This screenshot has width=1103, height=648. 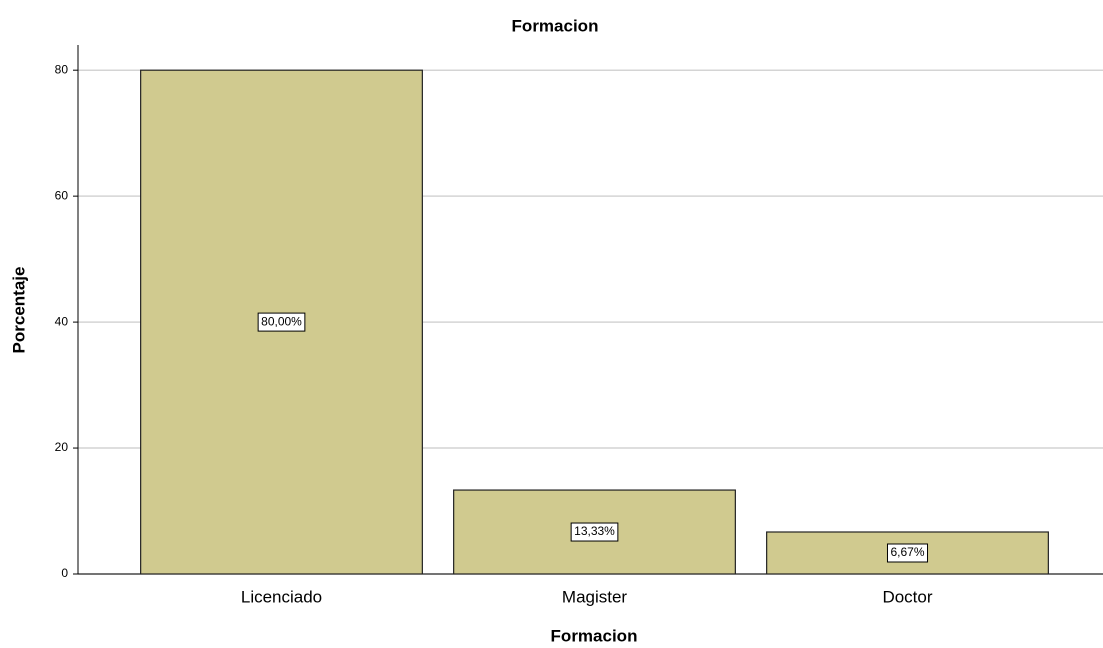 I want to click on y-tick-label: 60, so click(x=62, y=195).